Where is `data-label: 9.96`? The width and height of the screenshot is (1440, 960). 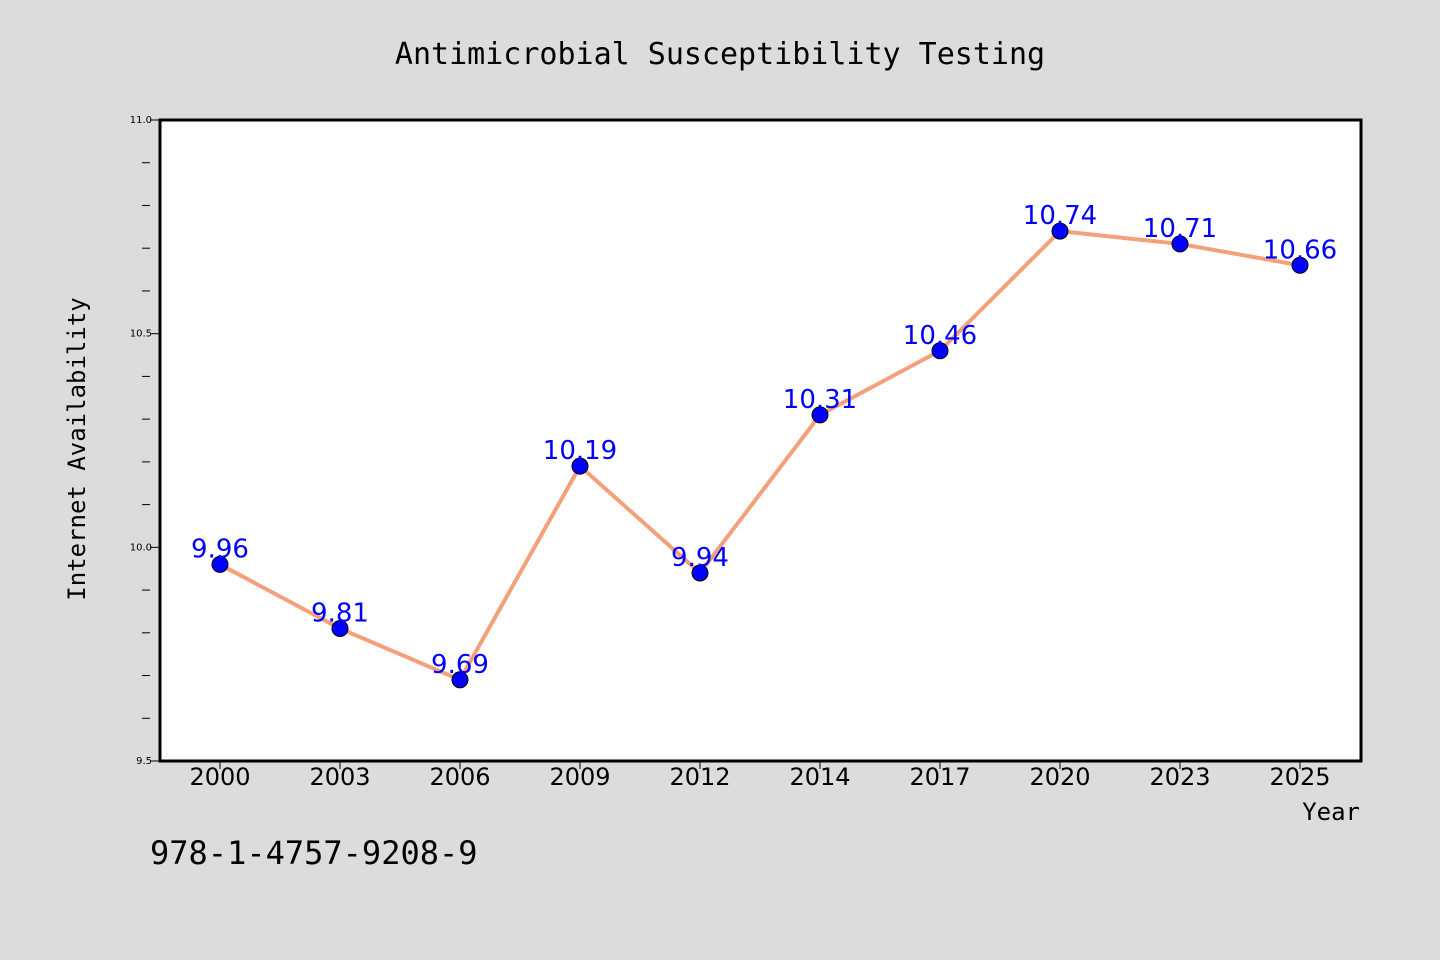
data-label: 9.96 is located at coordinates (220, 549).